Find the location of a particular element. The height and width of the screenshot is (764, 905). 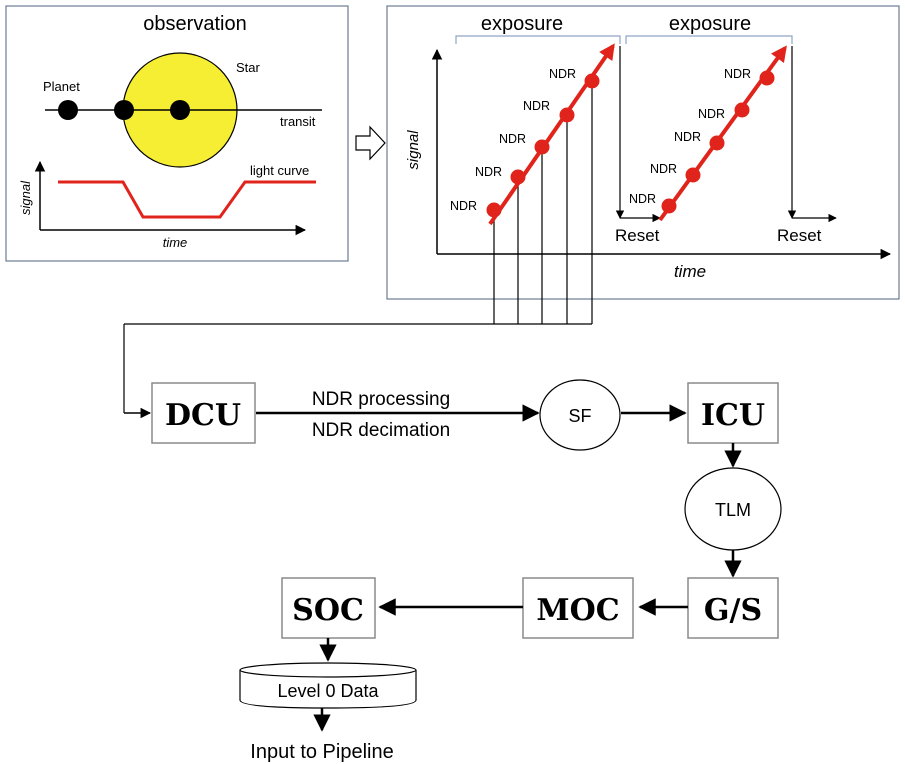

level0-database-icon: Level 0 Data is located at coordinates (328, 685).